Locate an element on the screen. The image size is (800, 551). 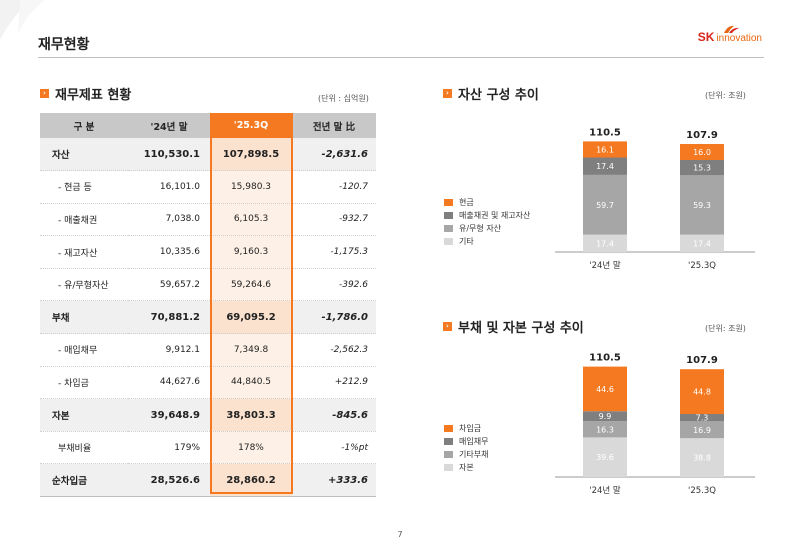
table-unit-note: (단위 : 십억원) is located at coordinates (343, 98).